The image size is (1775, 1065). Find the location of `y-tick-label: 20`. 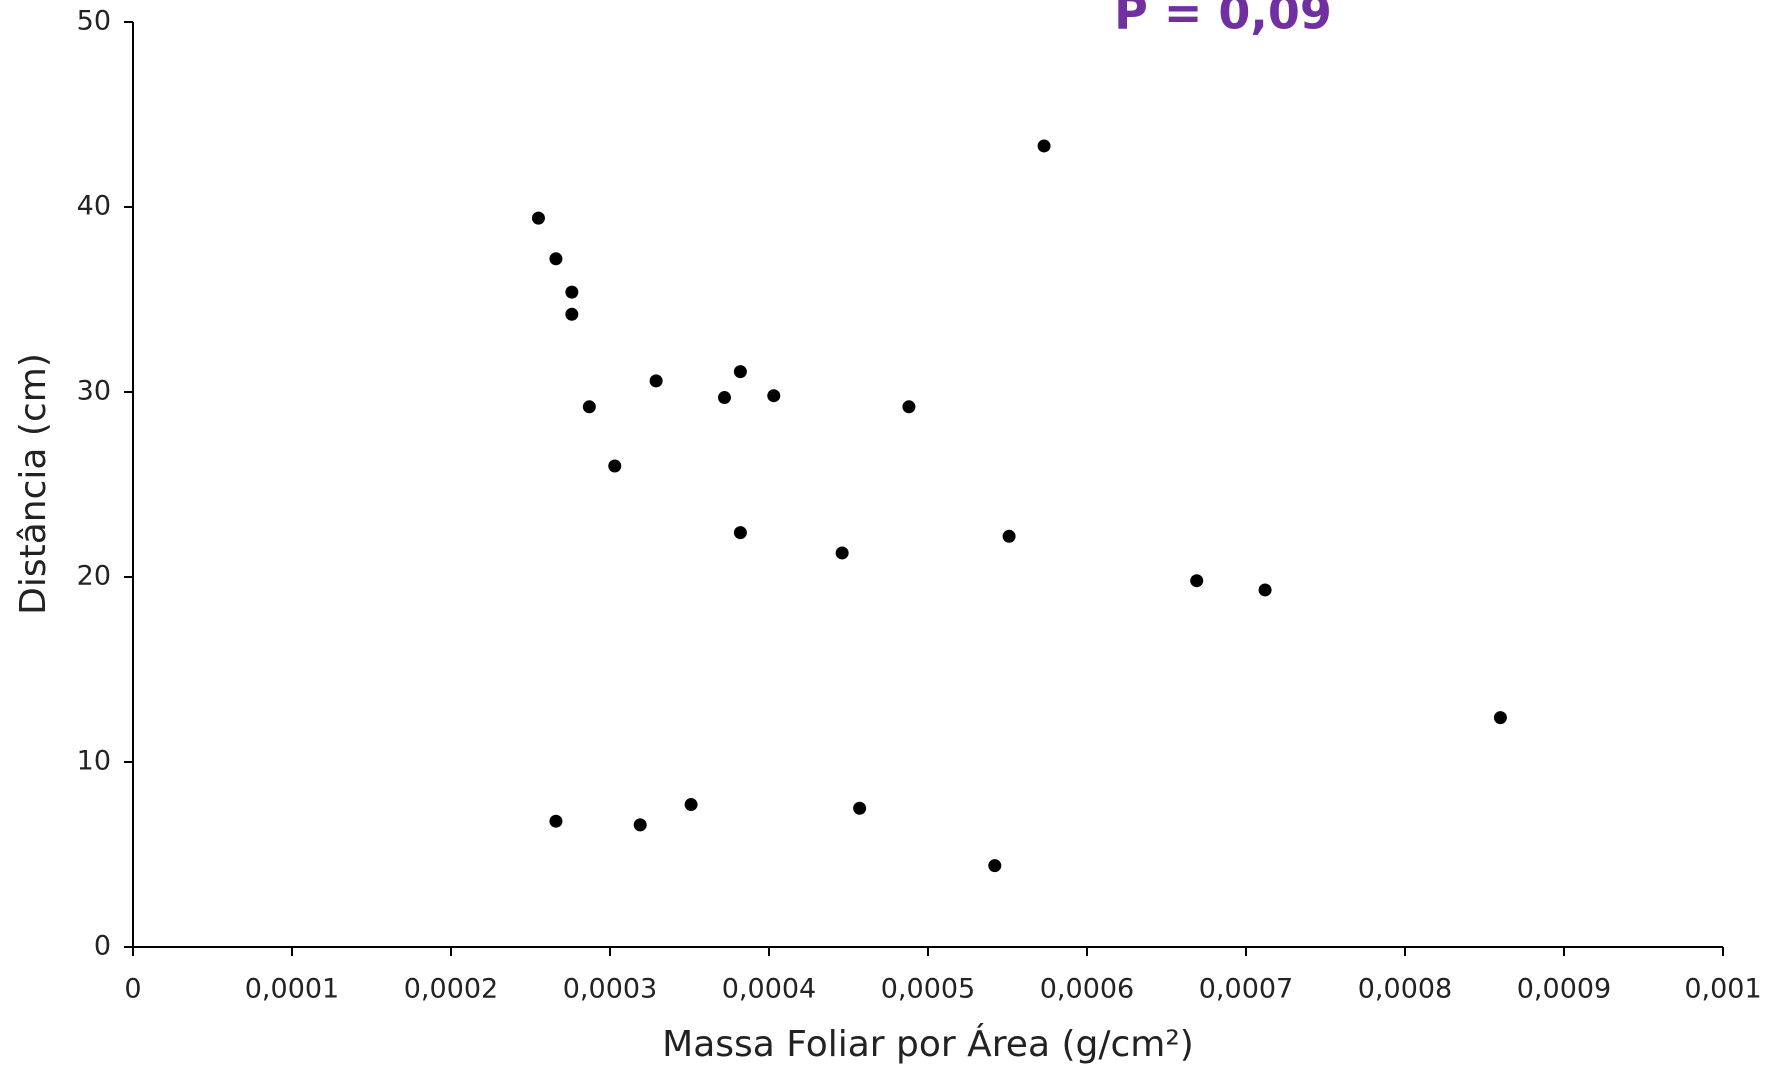

y-tick-label: 20 is located at coordinates (94, 576).